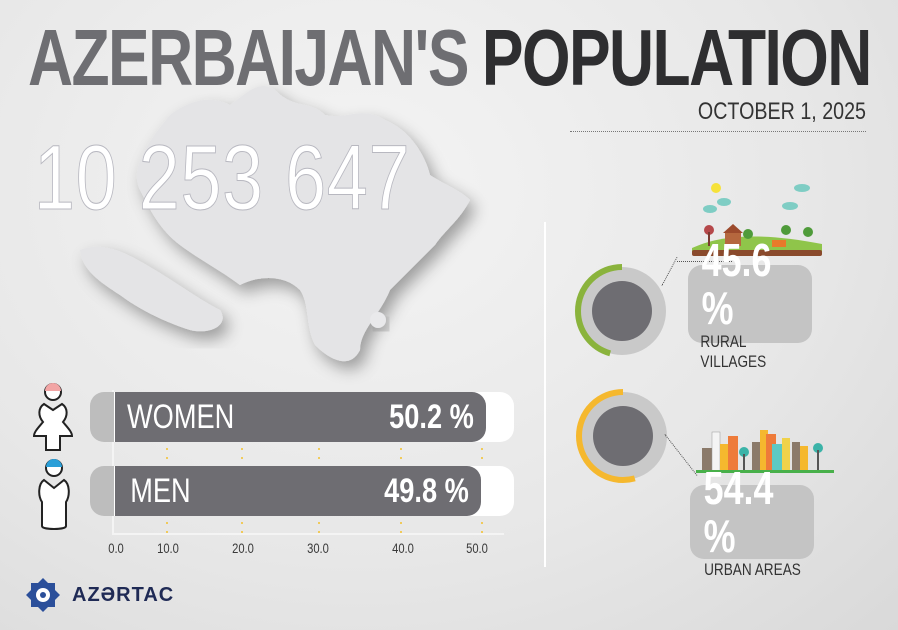 This screenshot has width=898, height=630. I want to click on section-divider, so click(545, 394).